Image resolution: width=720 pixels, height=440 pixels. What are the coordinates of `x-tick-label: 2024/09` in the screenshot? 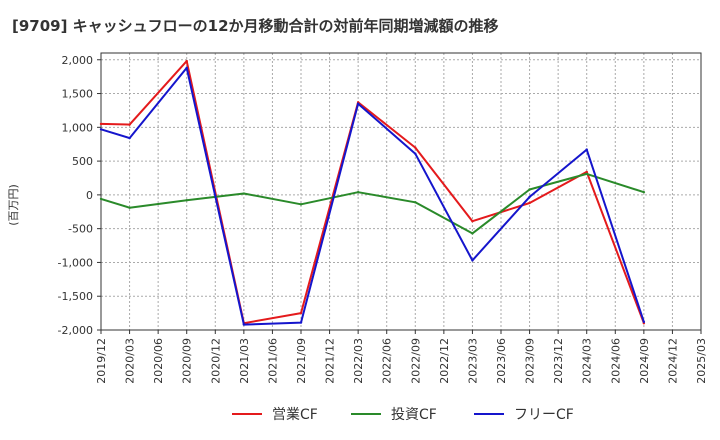 It's located at (644, 361).